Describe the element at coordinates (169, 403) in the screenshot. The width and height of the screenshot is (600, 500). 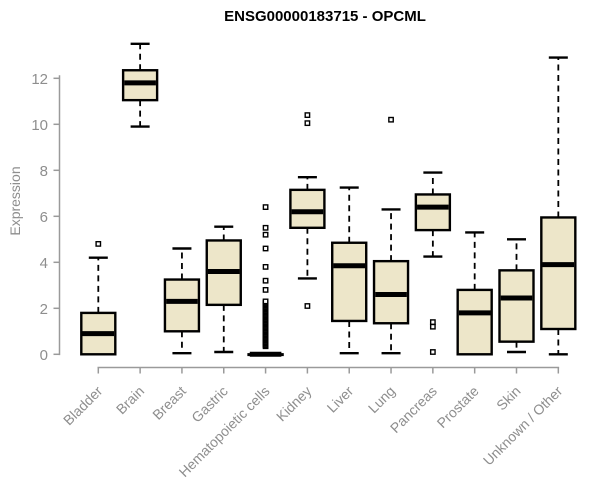
I see `x-category-label: Breast` at that location.